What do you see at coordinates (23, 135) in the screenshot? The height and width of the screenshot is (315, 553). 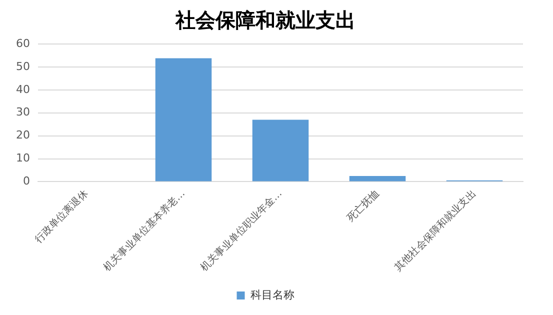 I see `y-tick-label: 20` at bounding box center [23, 135].